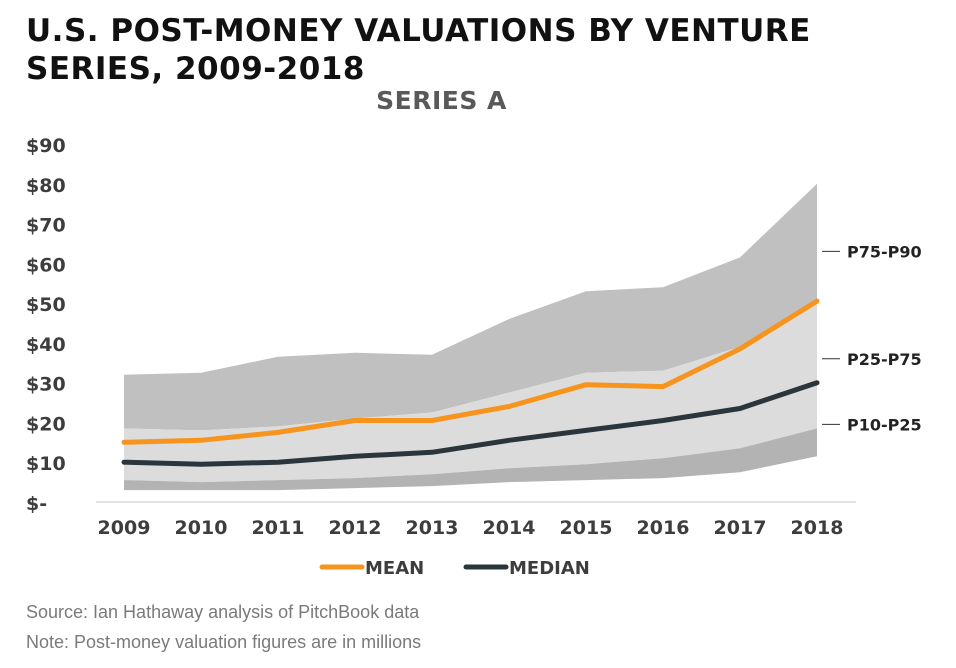 The height and width of the screenshot is (668, 956). What do you see at coordinates (663, 528) in the screenshot?
I see `x-tick-label: 2016` at bounding box center [663, 528].